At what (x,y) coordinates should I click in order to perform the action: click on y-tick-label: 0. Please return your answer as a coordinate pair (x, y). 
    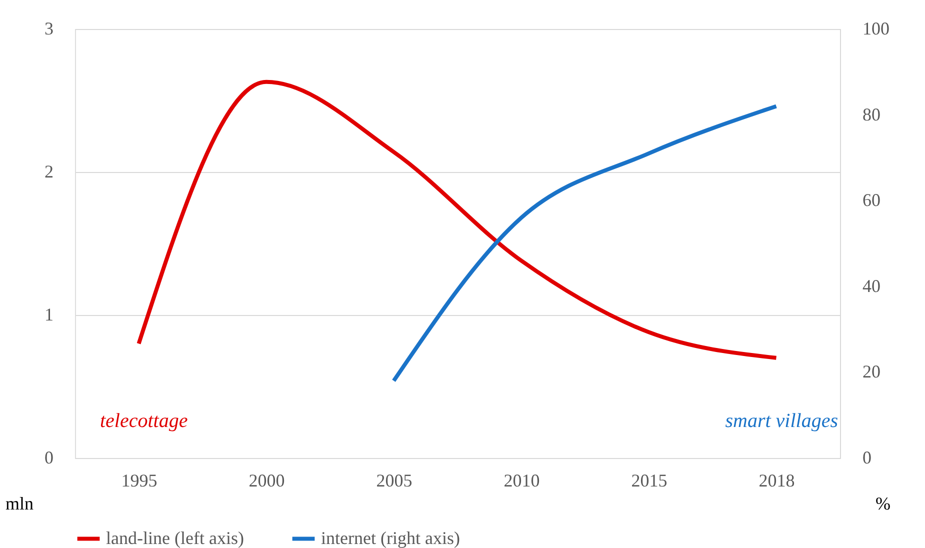
    Looking at the image, I should click on (49, 458).